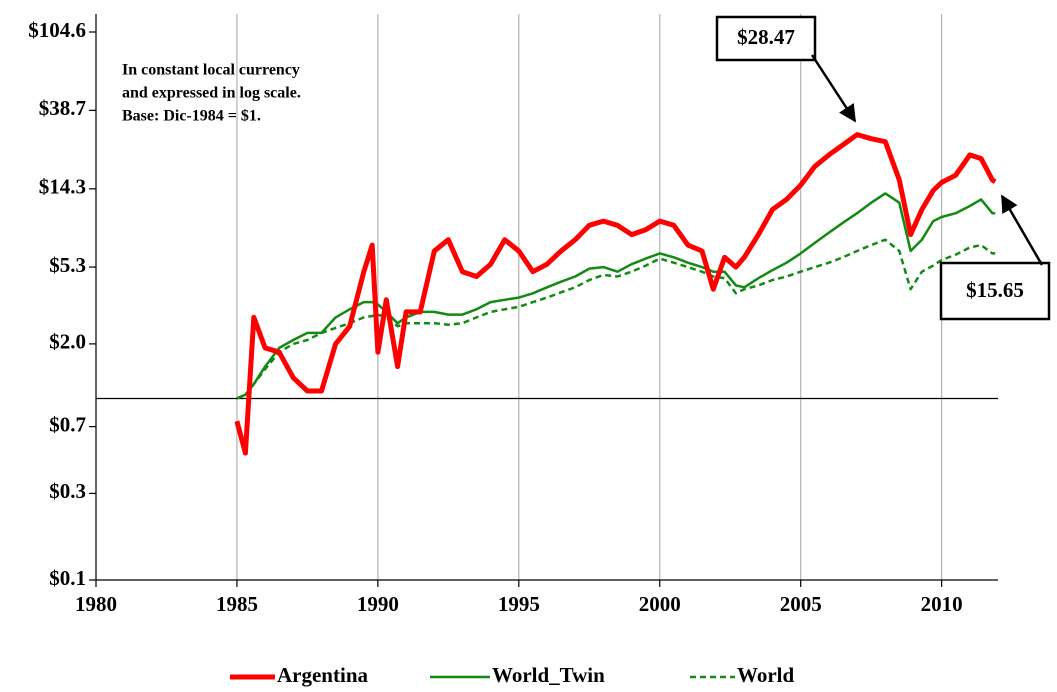 This screenshot has height=692, width=1057. I want to click on annotation: In constant local currency, so click(211, 70).